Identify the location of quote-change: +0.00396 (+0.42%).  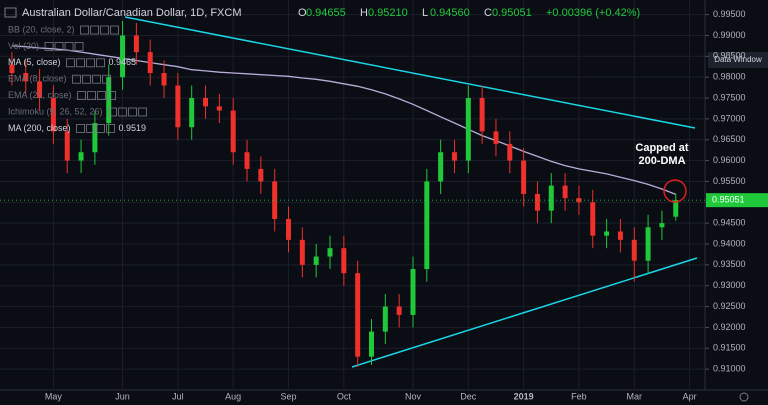
(593, 13).